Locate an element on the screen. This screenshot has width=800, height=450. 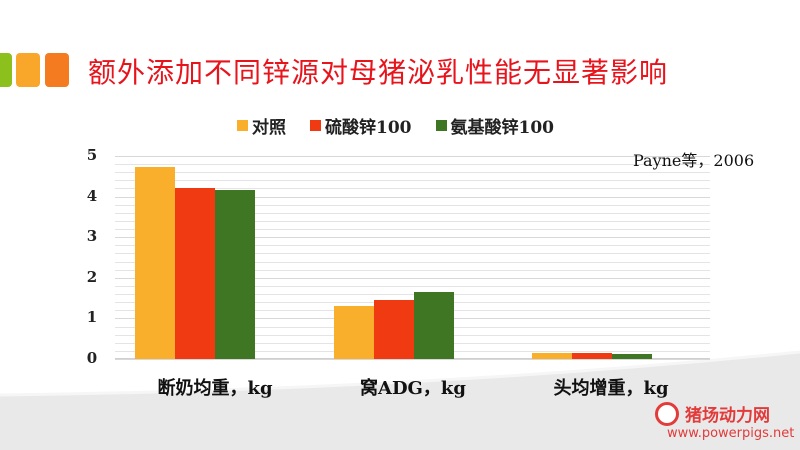
y-tick-label: 2 is located at coordinates (92, 276).